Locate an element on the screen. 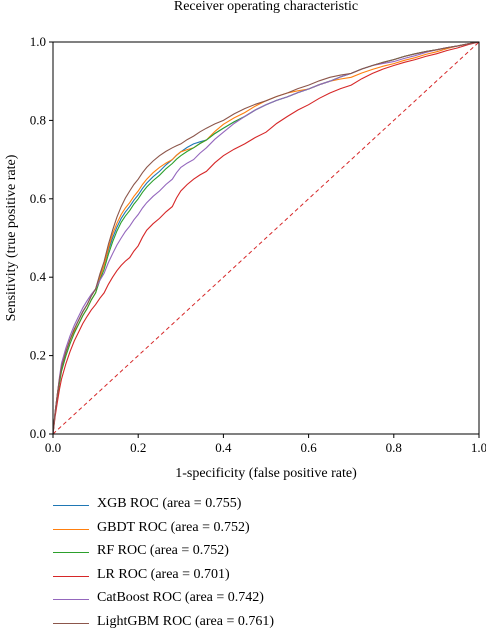  y-tick-label: 0.0 is located at coordinates (38, 433).